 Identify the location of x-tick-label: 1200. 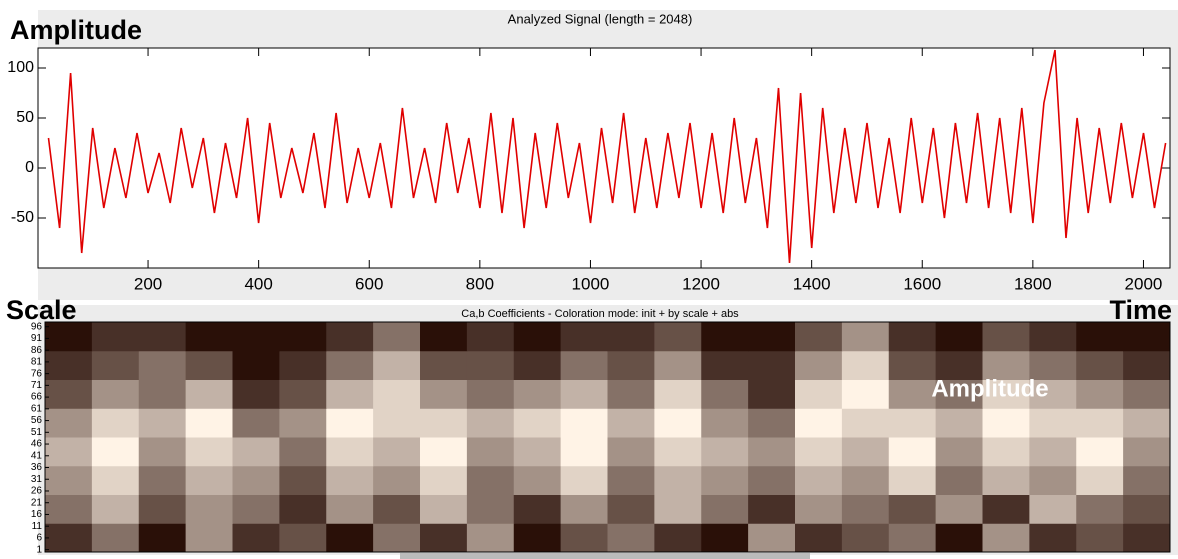
(701, 283).